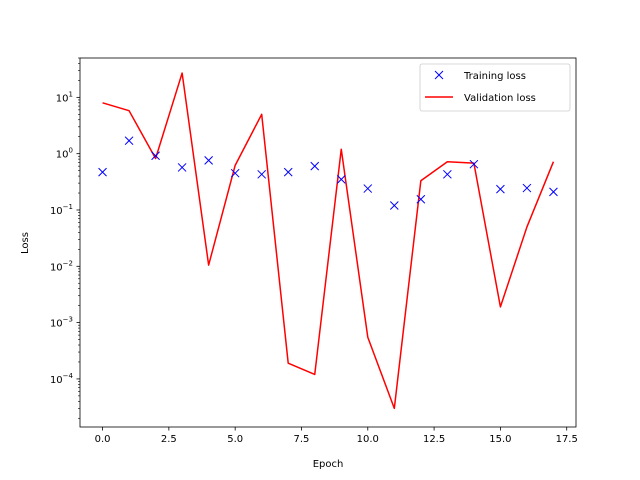 The height and width of the screenshot is (480, 640). Describe the element at coordinates (328, 464) in the screenshot. I see `x-axis-label: Epoch` at that location.